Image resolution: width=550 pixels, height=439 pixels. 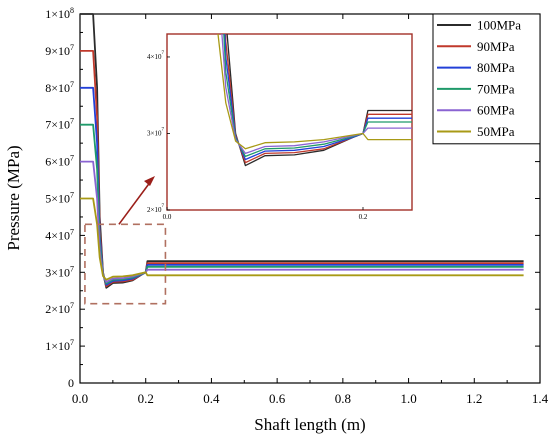 I want to click on inset-series-group, so click(x=314, y=100).